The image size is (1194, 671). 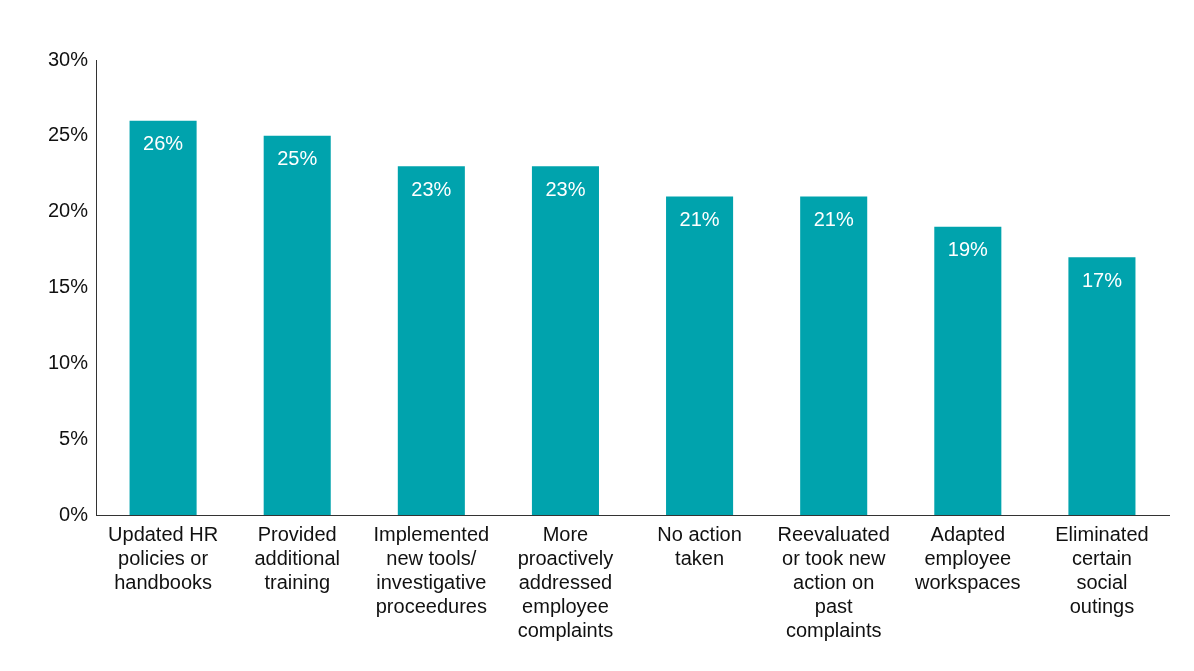 I want to click on y-tick-label: 20%, so click(x=68, y=210).